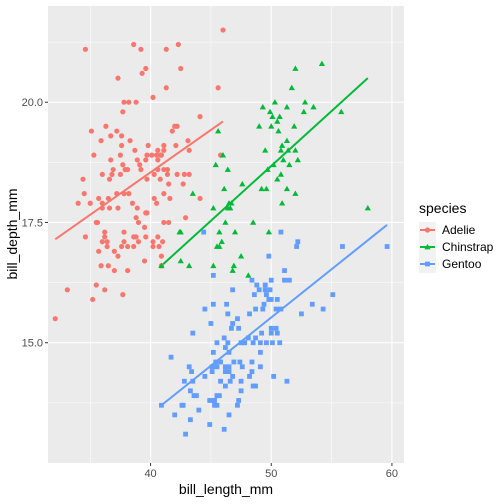 This screenshot has height=504, width=504. I want to click on x-tick-label: 60, so click(392, 474).